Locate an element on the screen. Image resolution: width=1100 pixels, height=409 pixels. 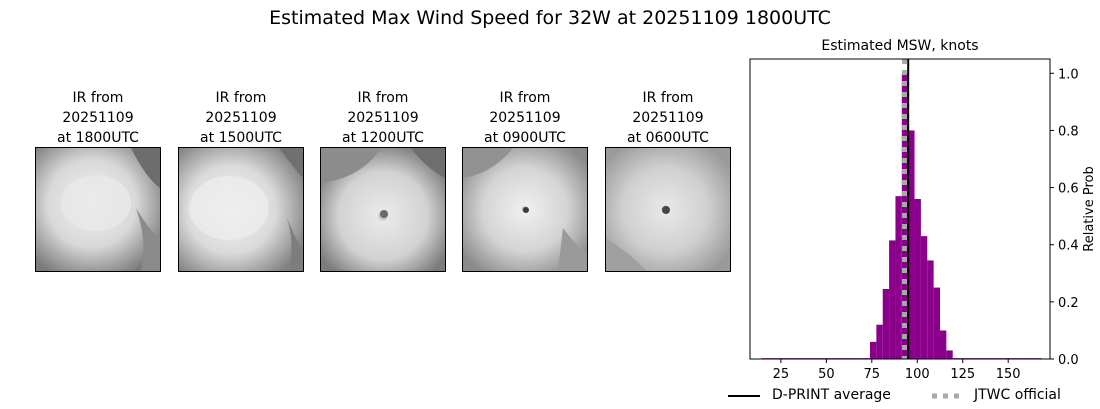
x-tick-label: 100 is located at coordinates (917, 374).